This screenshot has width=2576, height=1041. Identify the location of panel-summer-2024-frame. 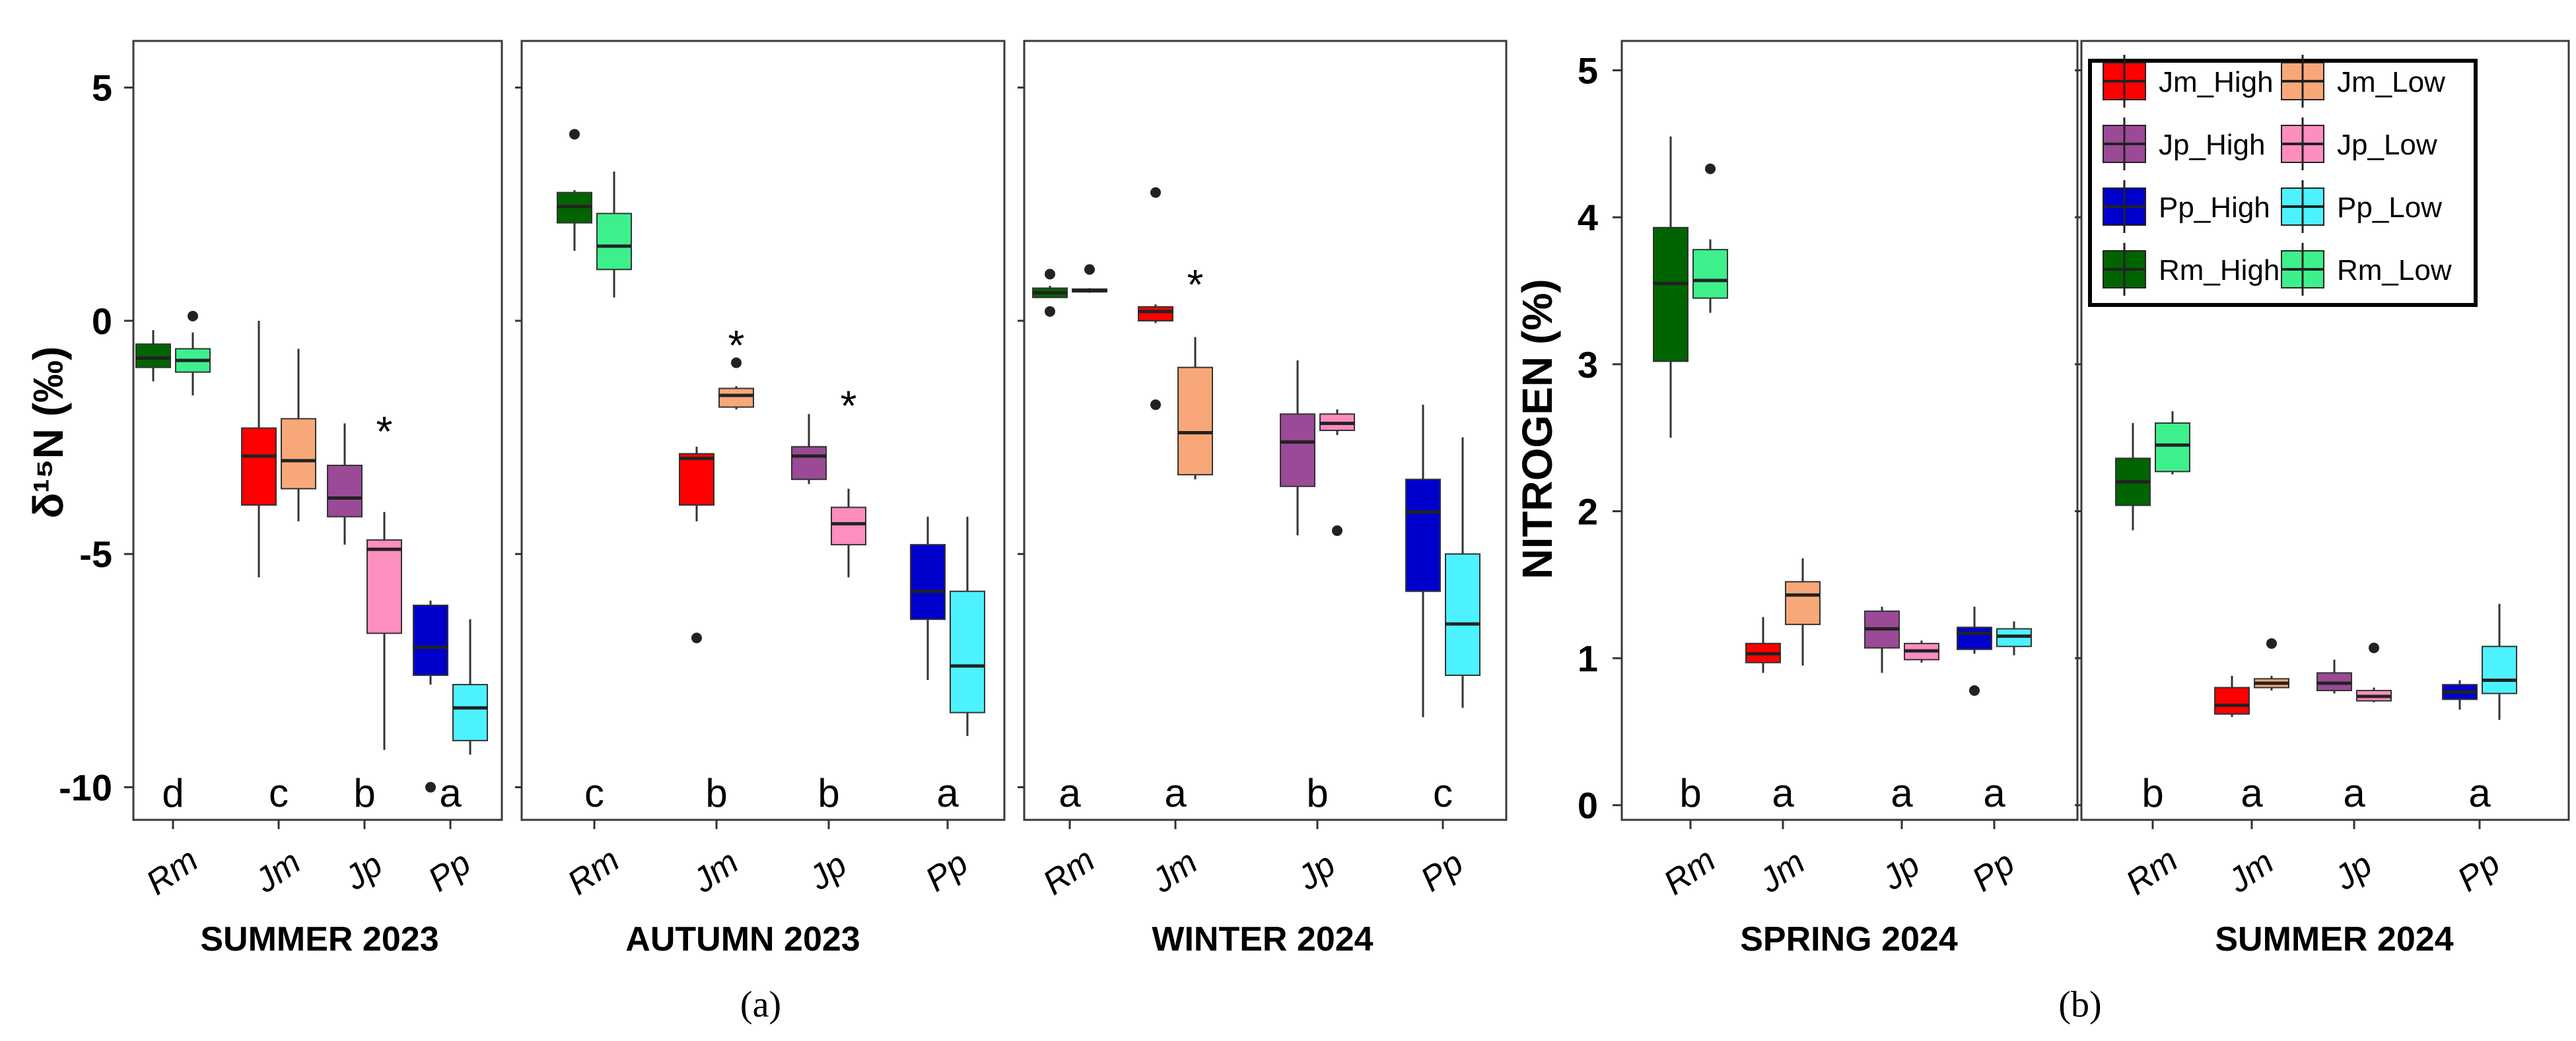
(2325, 430).